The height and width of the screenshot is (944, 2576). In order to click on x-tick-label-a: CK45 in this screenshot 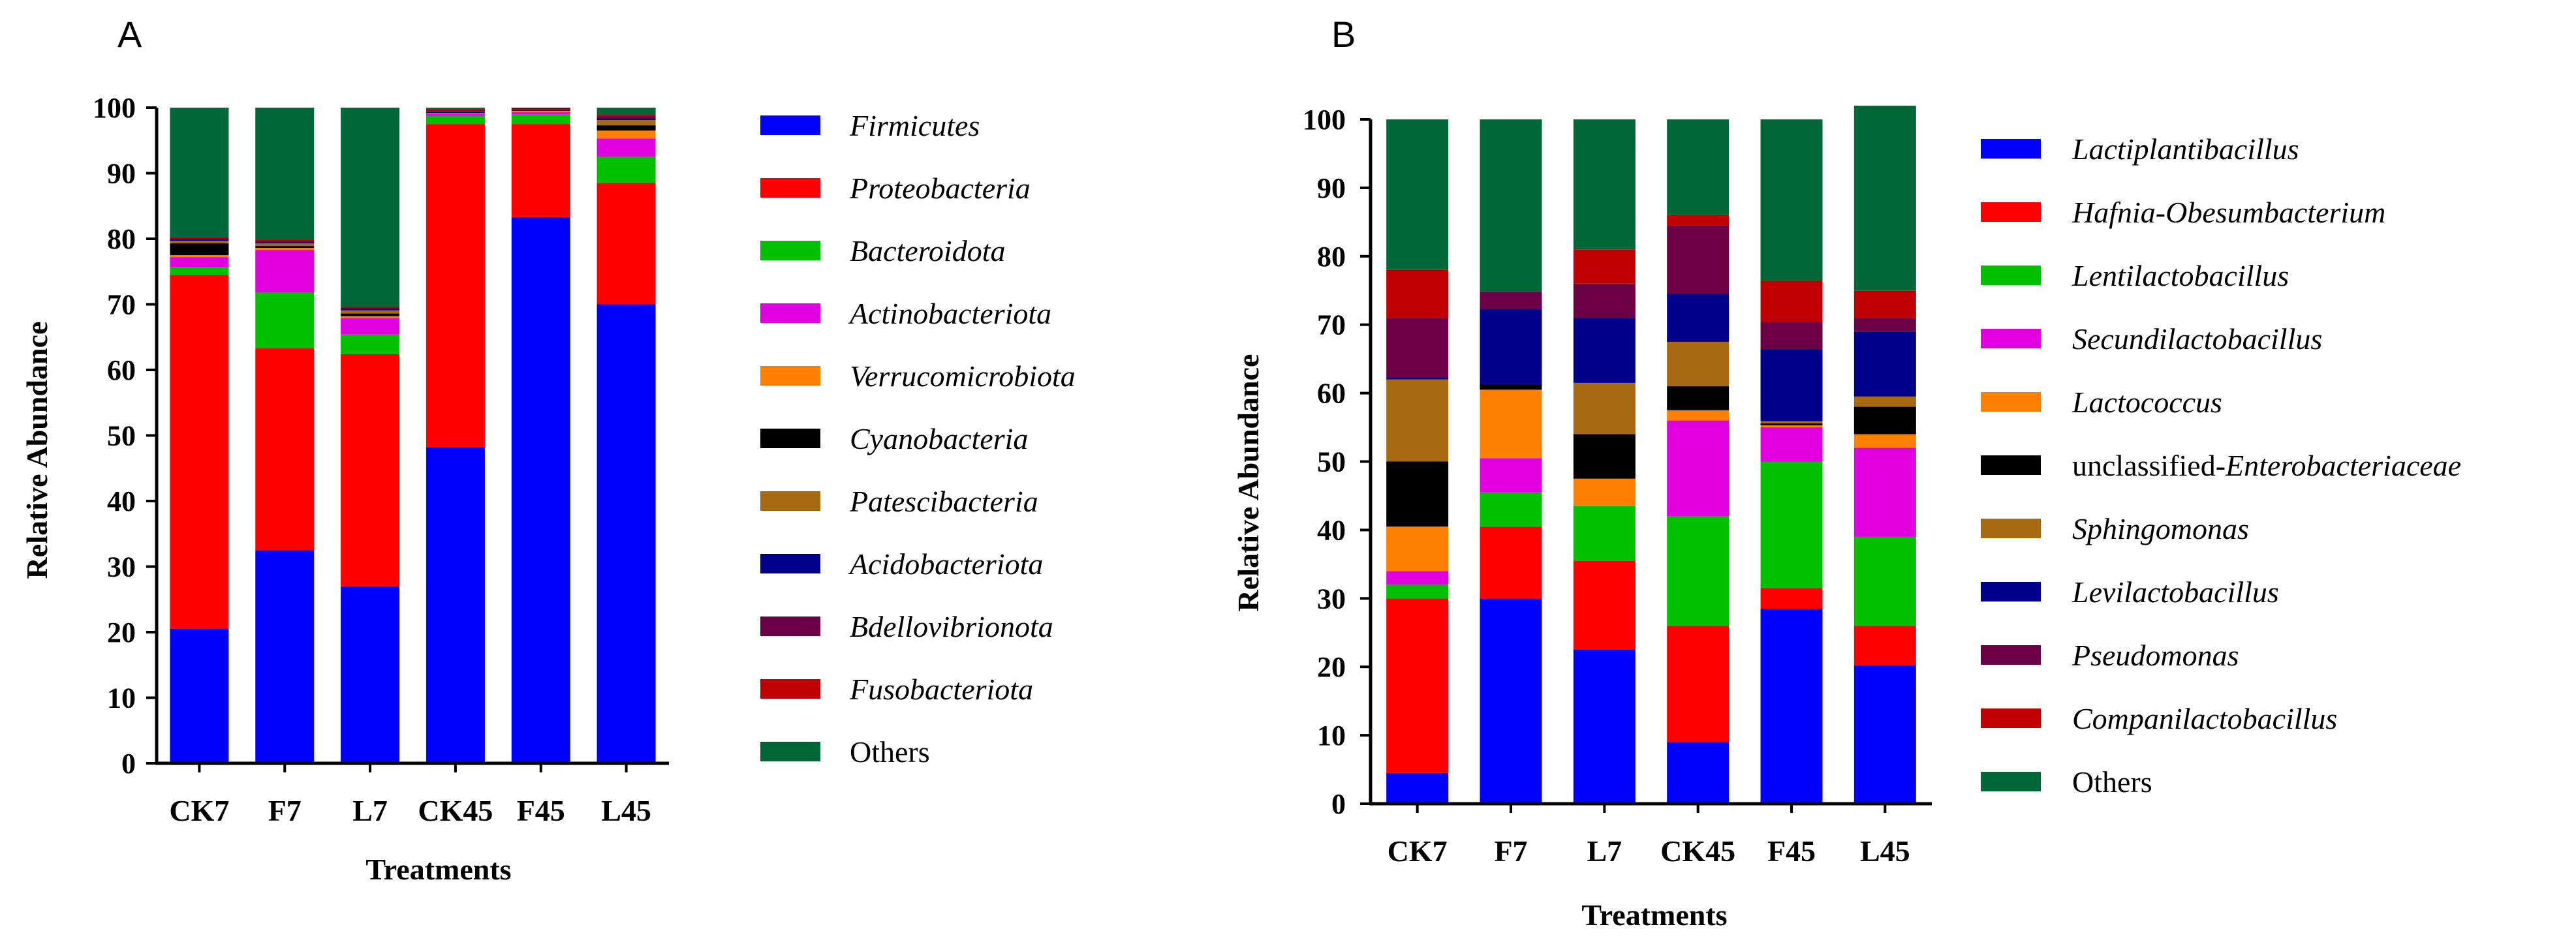, I will do `click(455, 811)`.